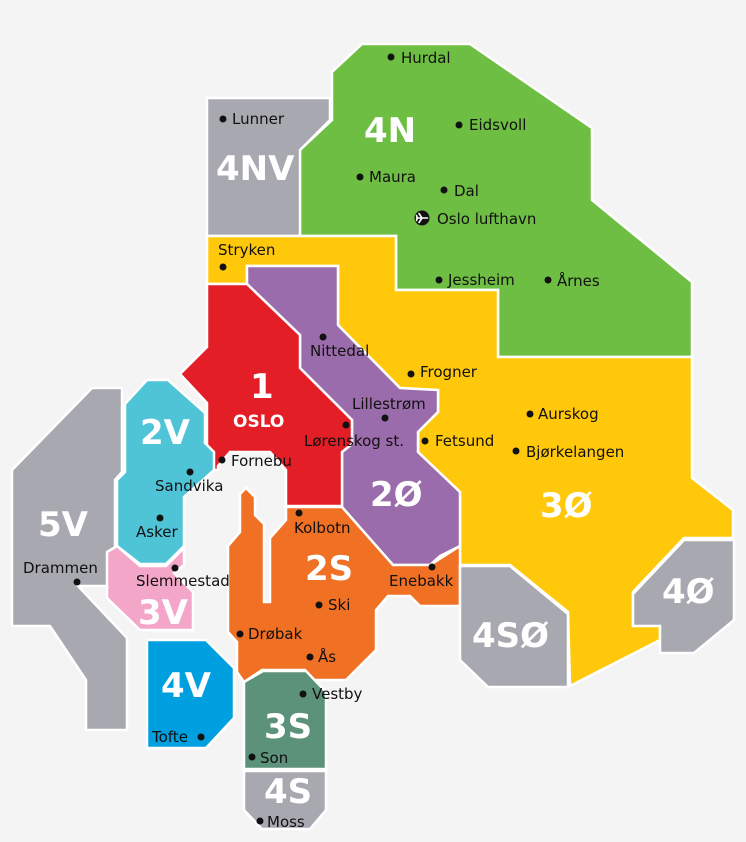 The width and height of the screenshot is (746, 842). Describe the element at coordinates (486, 219) in the screenshot. I see `svg-text: Oslo lufthavn` at that location.